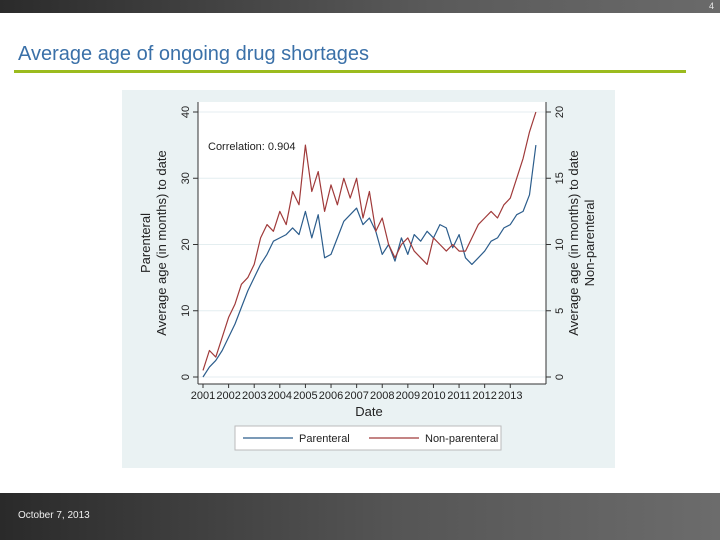 This screenshot has height=540, width=720. I want to click on y-right-title-line1: Average age (in months) to date, so click(573, 243).